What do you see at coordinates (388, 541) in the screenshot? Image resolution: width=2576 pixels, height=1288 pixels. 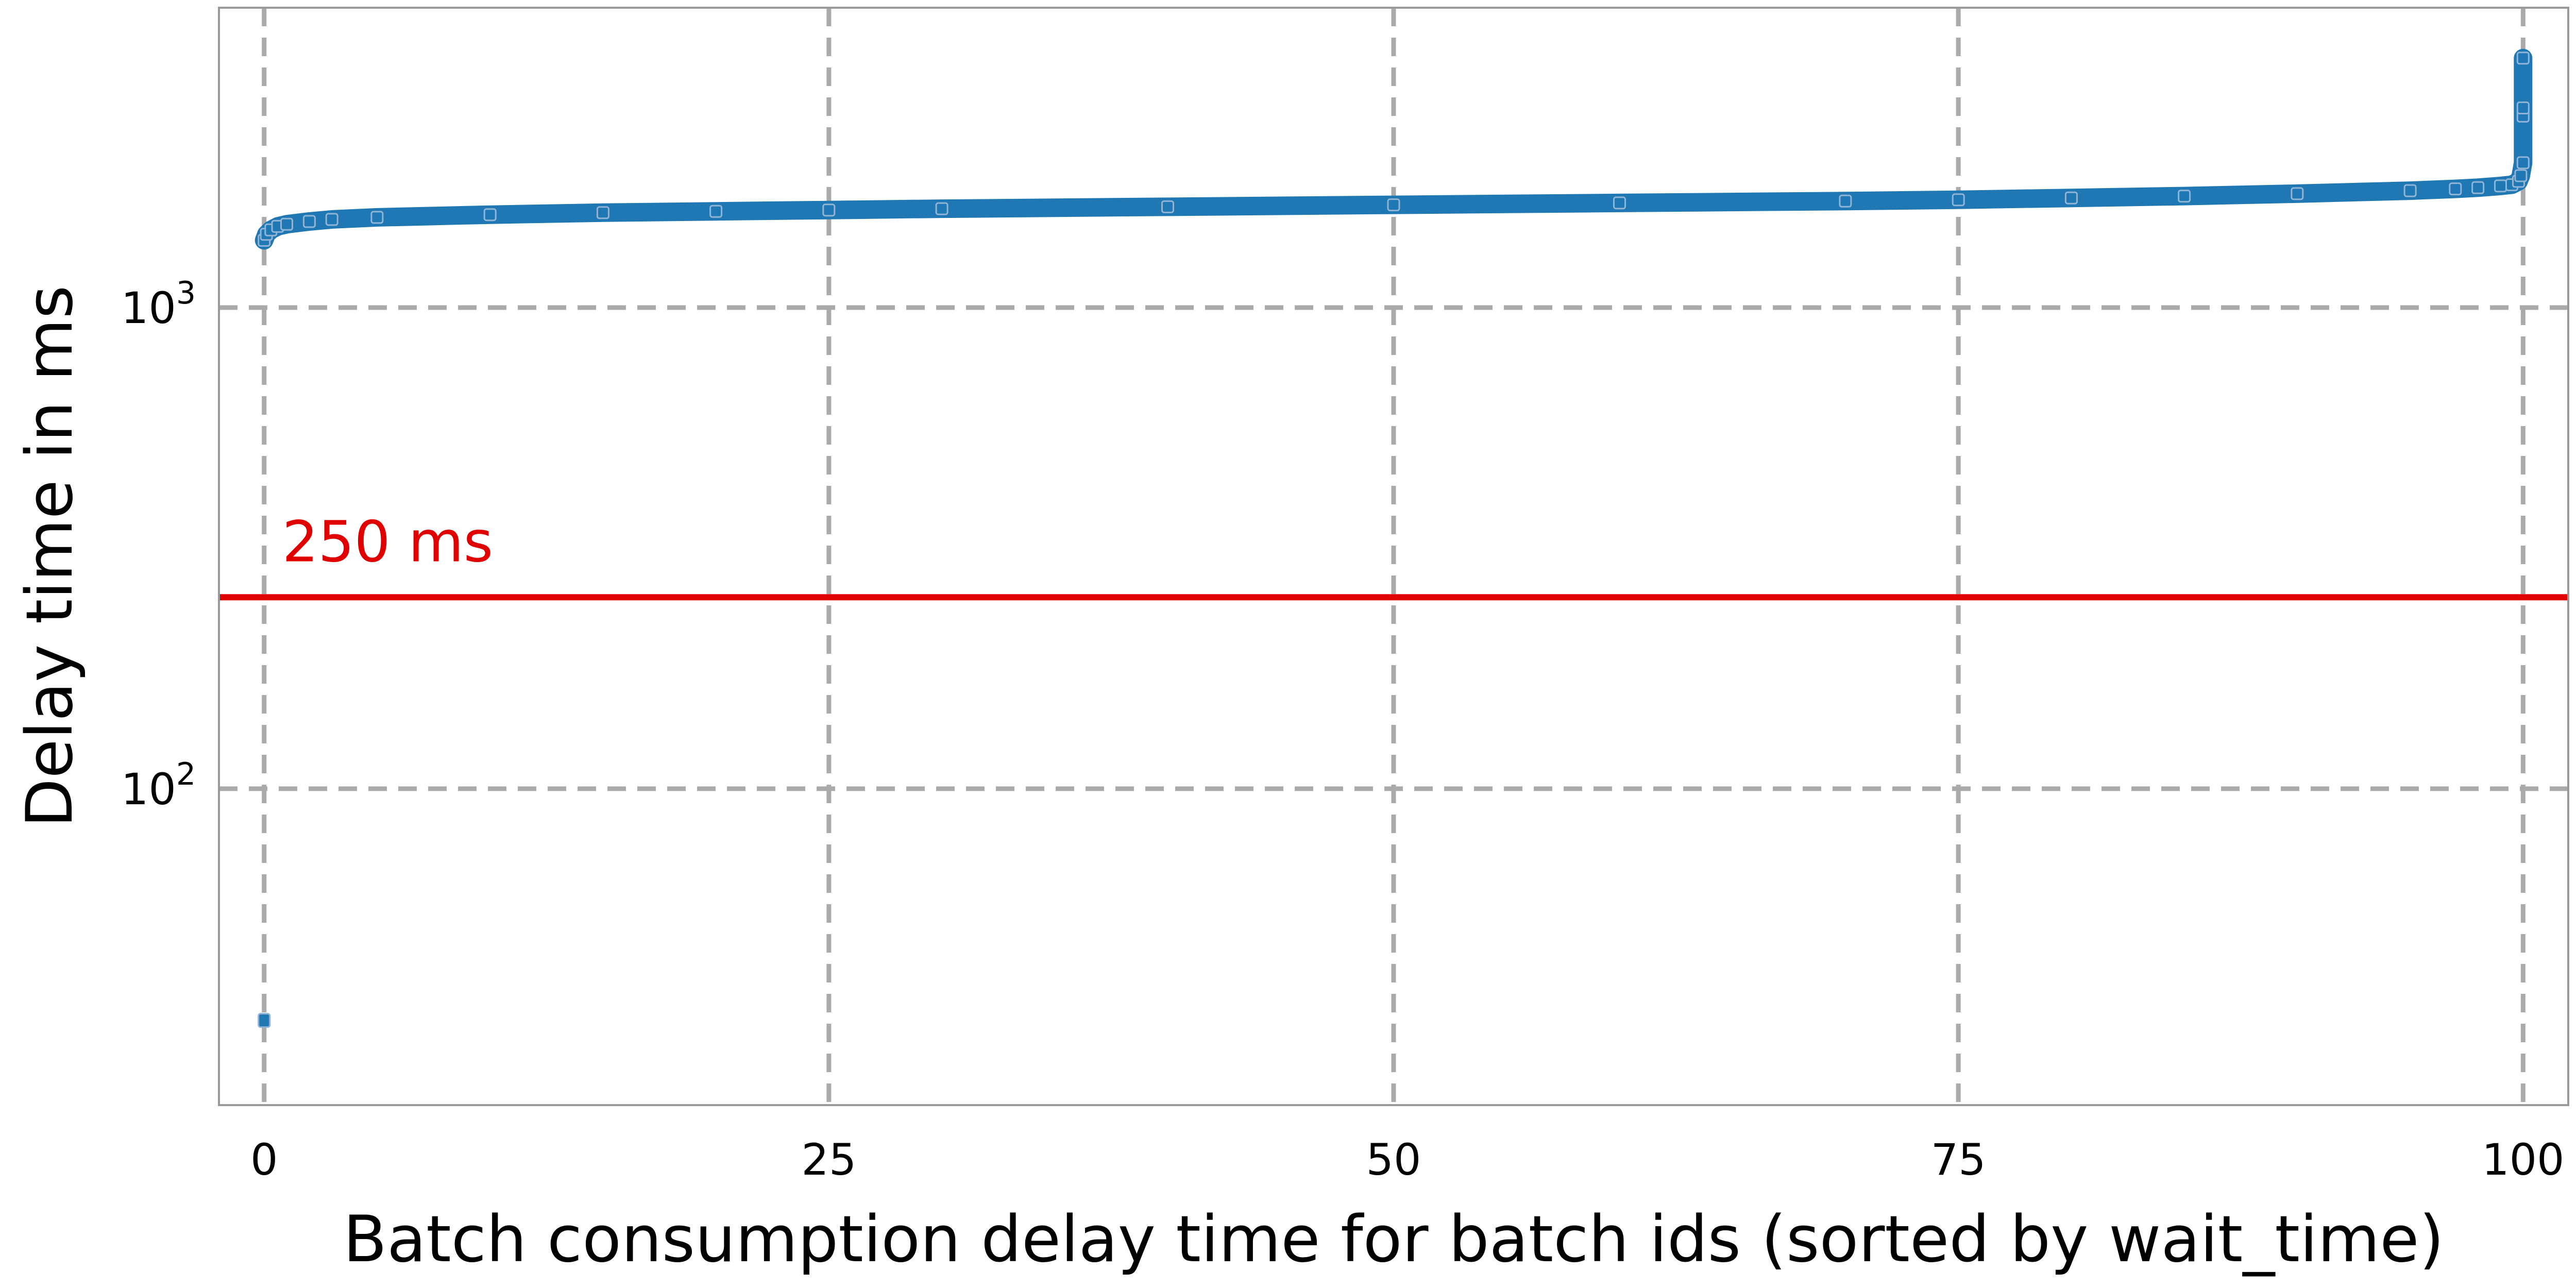 I see `reference-line-label: 250 ms` at bounding box center [388, 541].